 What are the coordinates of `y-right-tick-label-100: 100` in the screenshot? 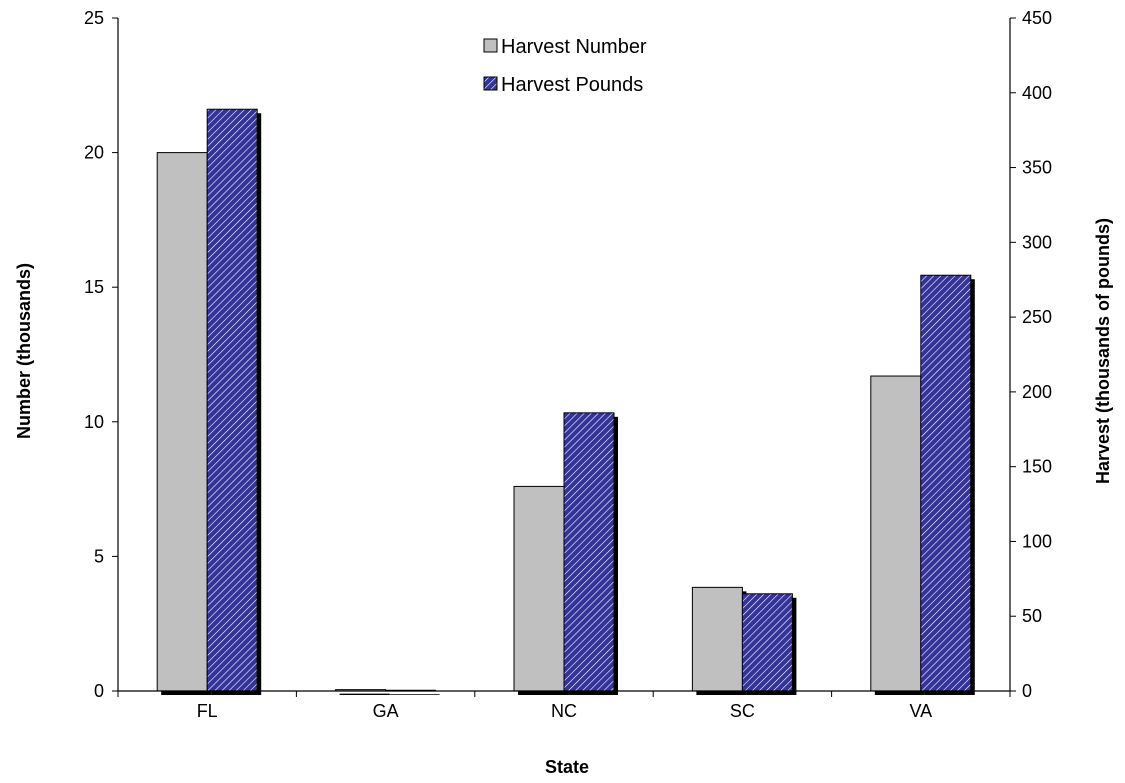 It's located at (1037, 541).